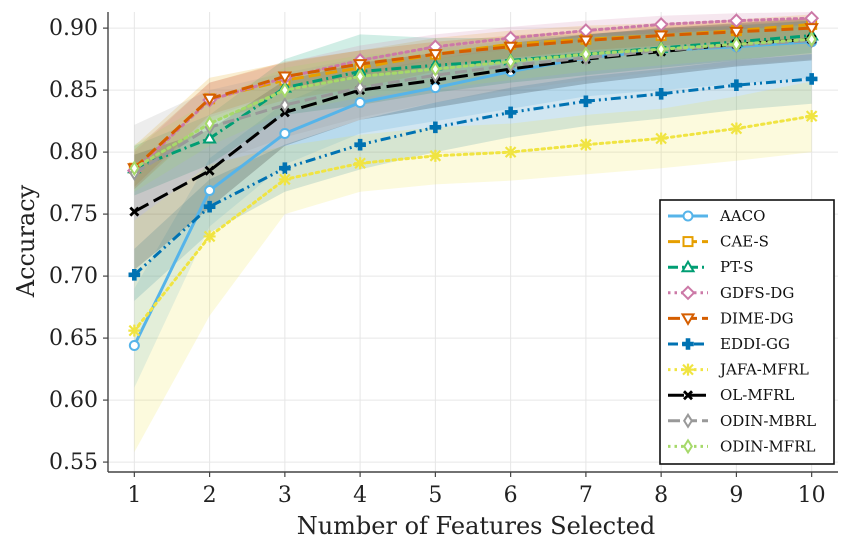  What do you see at coordinates (134, 495) in the screenshot?
I see `x-tick-label: 1` at bounding box center [134, 495].